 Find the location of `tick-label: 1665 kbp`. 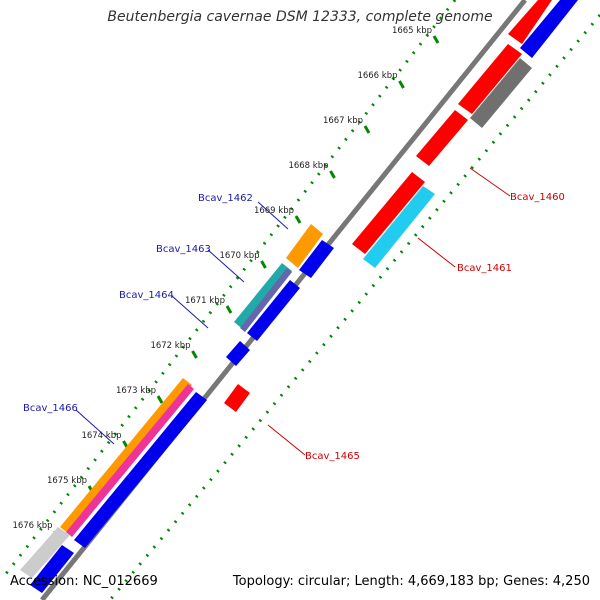

tick-label: 1665 kbp is located at coordinates (412, 31).